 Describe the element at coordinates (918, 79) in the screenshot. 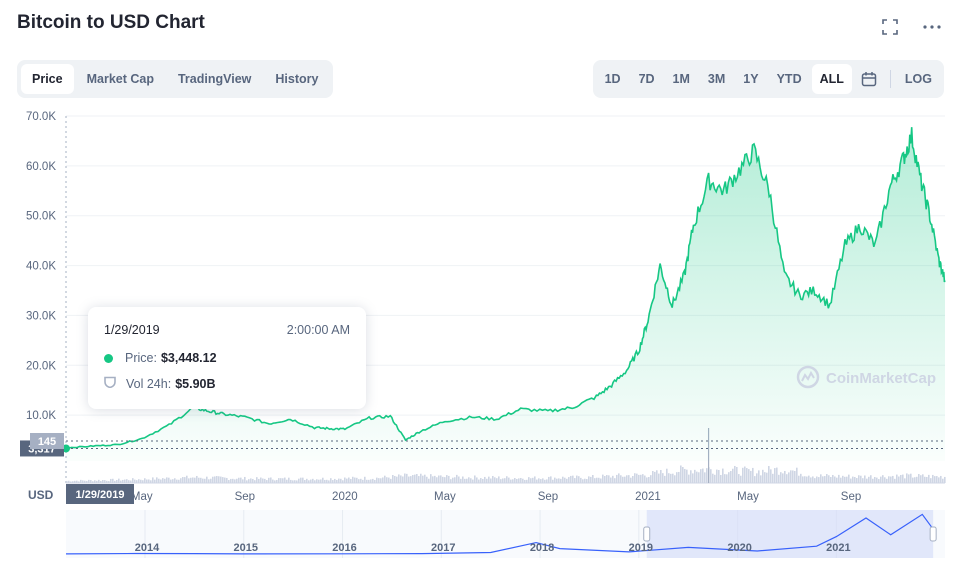

I see `log-toggle: LOG` at that location.